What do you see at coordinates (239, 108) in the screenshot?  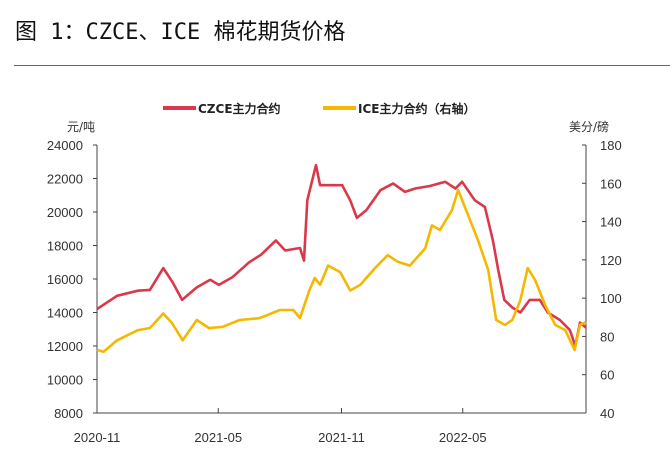 I see `legend-label: CZCE主力合约` at bounding box center [239, 108].